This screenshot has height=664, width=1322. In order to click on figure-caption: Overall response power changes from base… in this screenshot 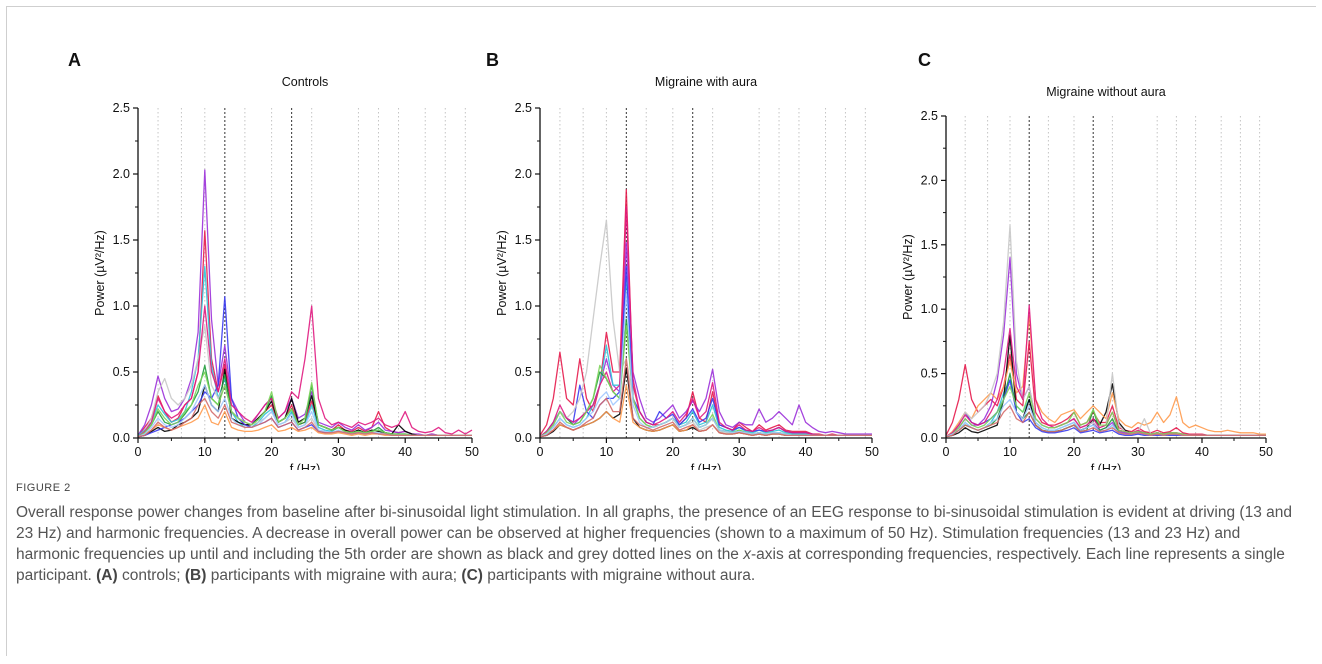, I will do `click(661, 544)`.